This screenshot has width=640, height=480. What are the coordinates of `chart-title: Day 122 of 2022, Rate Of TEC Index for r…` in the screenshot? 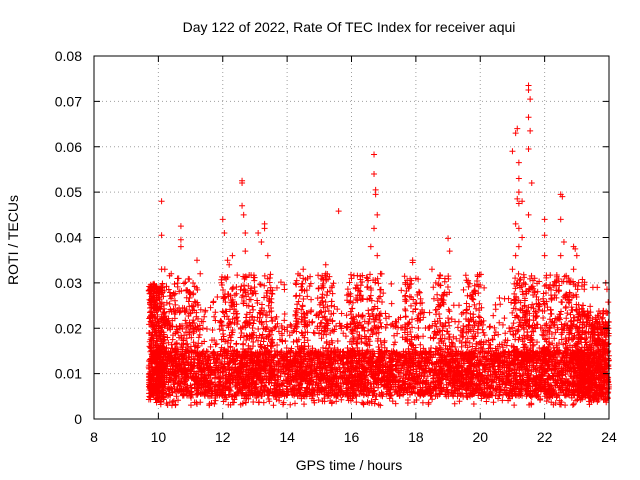 It's located at (349, 27).